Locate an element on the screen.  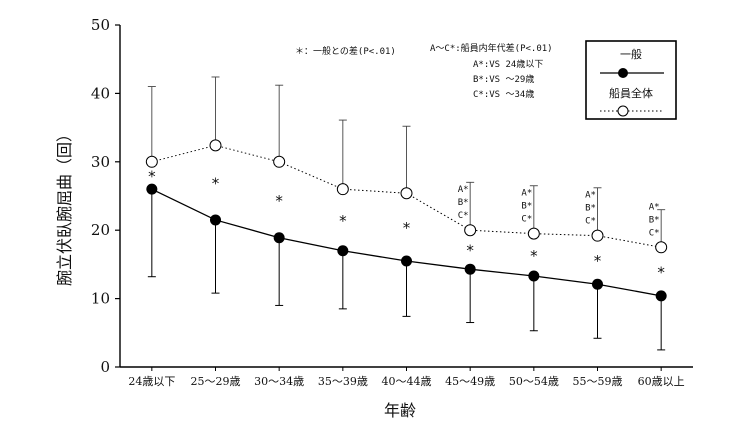
y-ticks: 0 10 20 30 40 50 is located at coordinates (105, 196).